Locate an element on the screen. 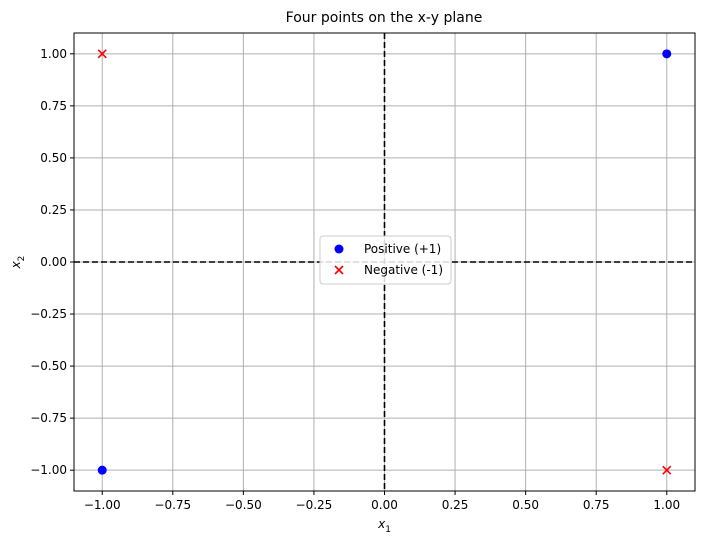  legend-box is located at coordinates (385, 260).